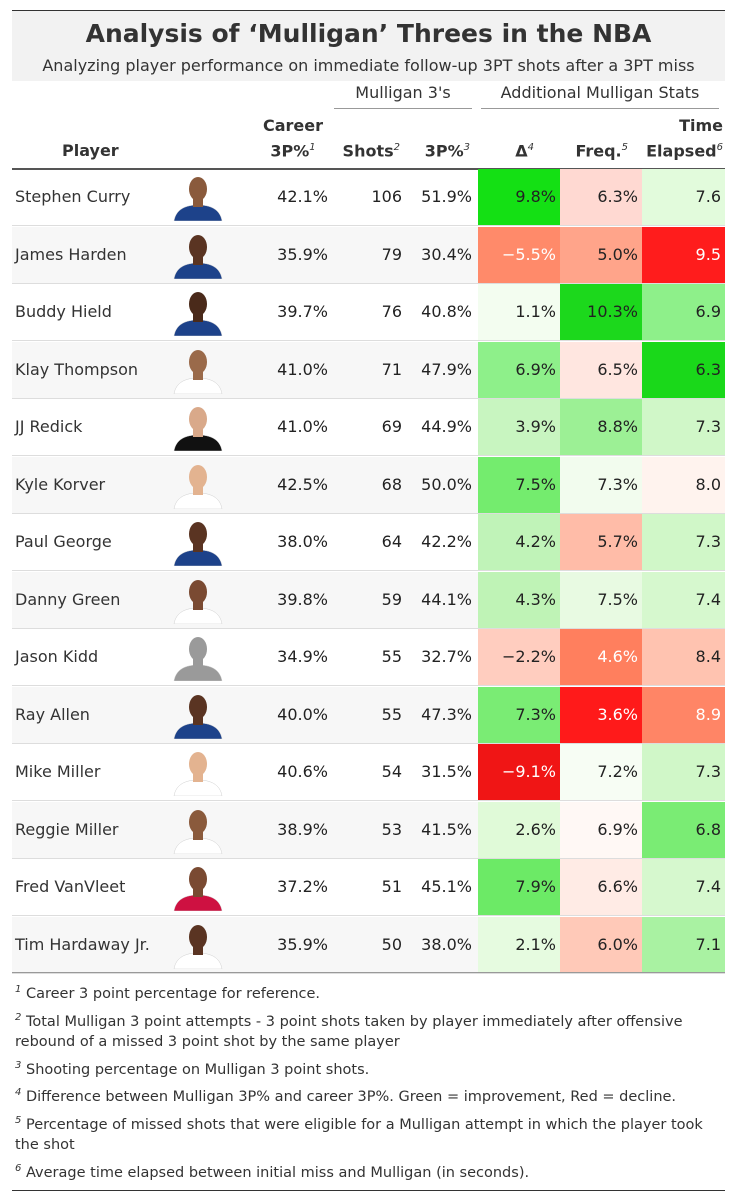 The height and width of the screenshot is (1200, 737). I want to click on time-elapsed-cell: 6.8, so click(683, 829).